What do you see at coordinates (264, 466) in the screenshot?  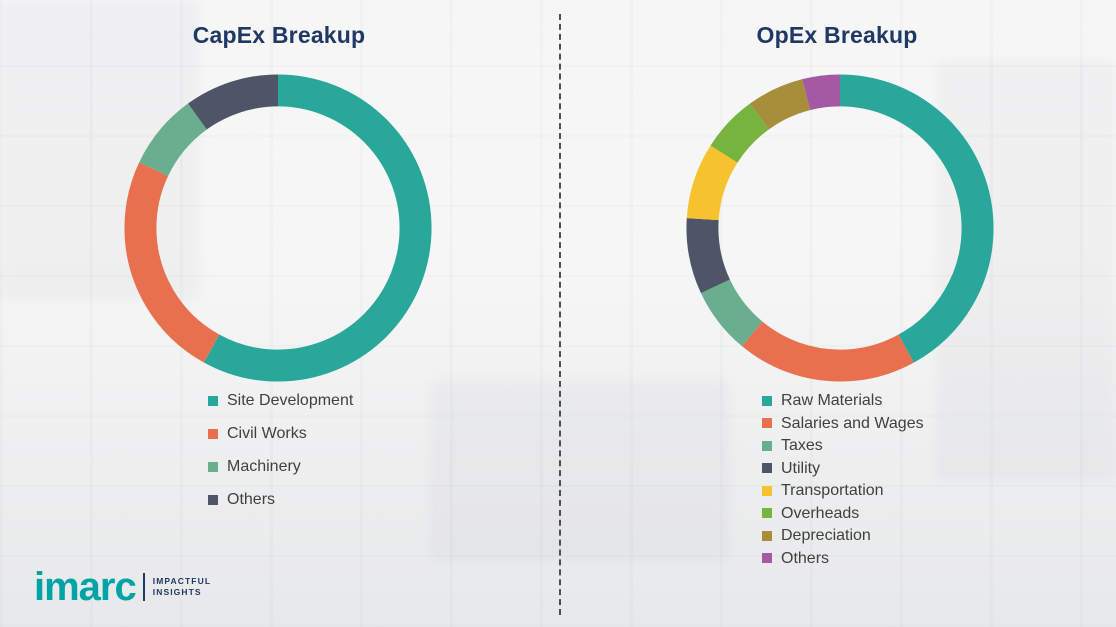 I see `legend-label: Machinery` at bounding box center [264, 466].